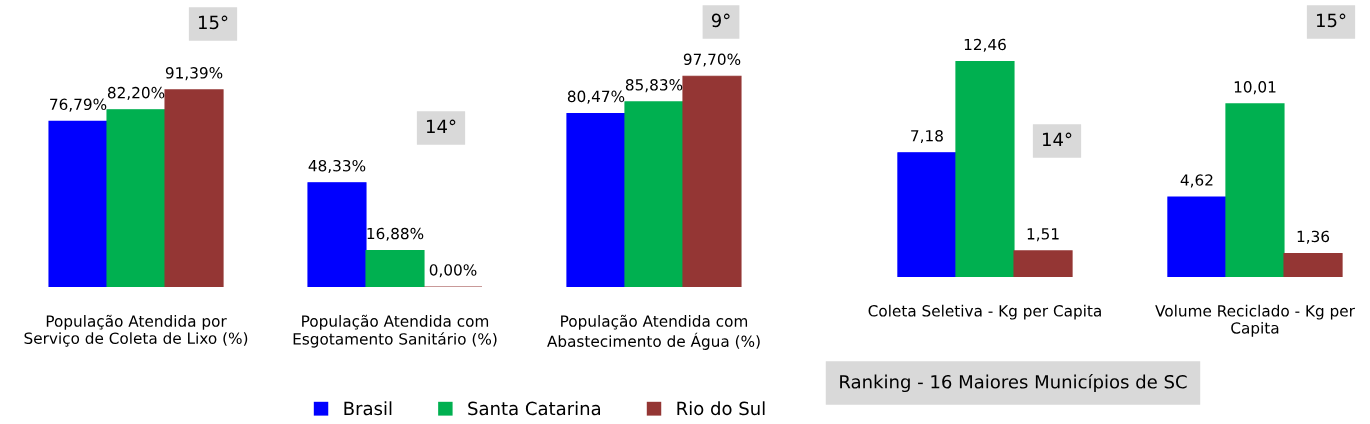 This screenshot has width=1370, height=424. What do you see at coordinates (1255, 88) in the screenshot?
I see `data-label: 10,01` at bounding box center [1255, 88].